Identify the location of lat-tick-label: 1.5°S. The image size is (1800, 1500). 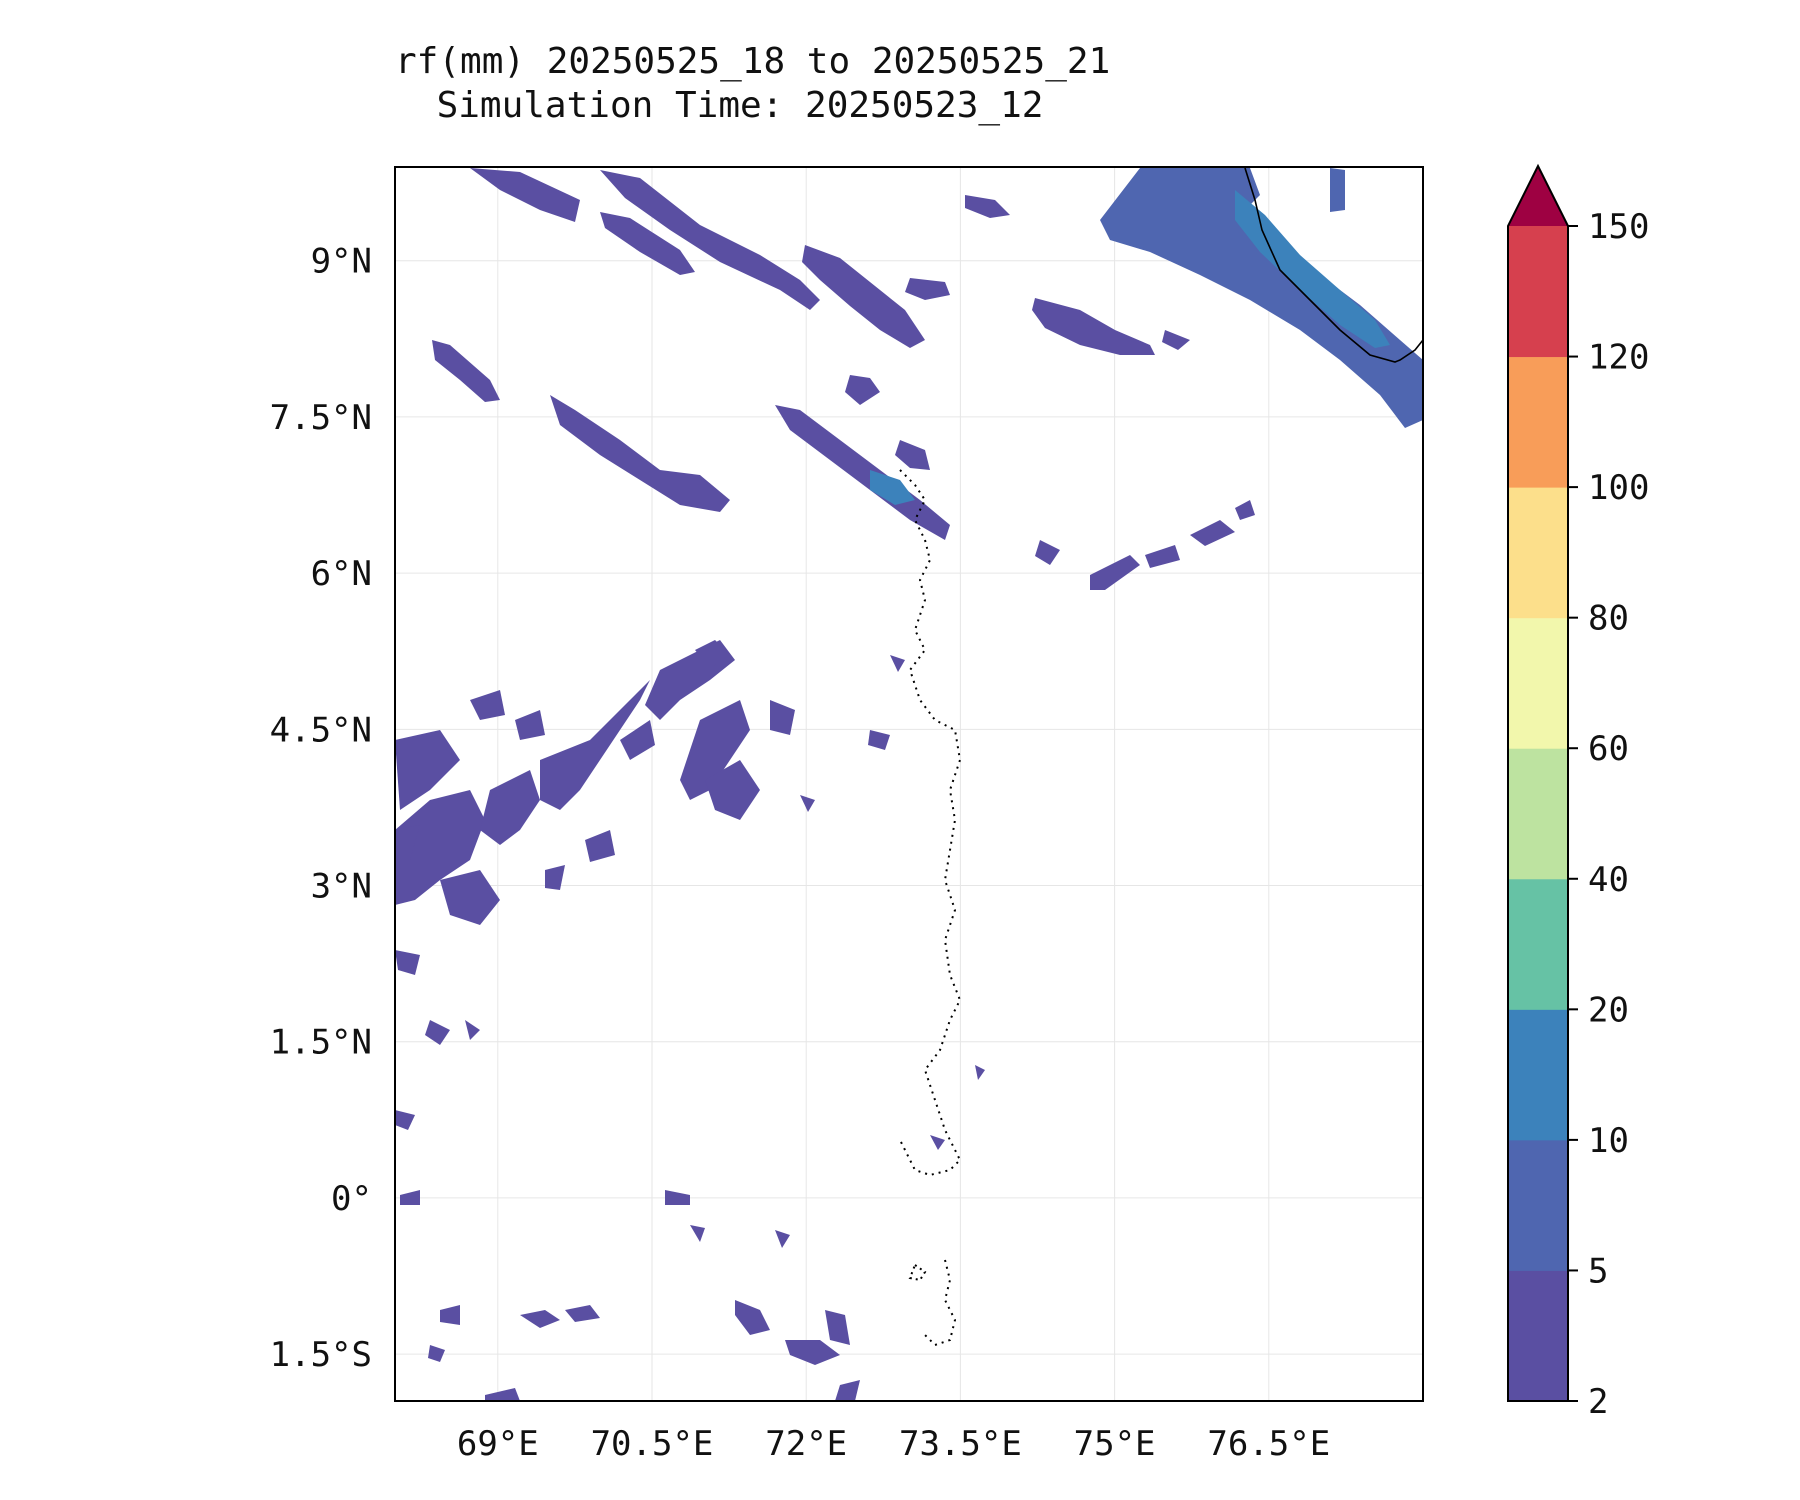
(321, 1355).